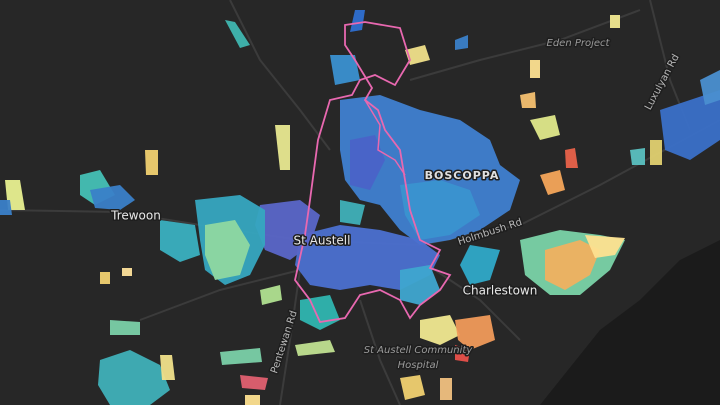  I want to click on sea, so click(630, 322).